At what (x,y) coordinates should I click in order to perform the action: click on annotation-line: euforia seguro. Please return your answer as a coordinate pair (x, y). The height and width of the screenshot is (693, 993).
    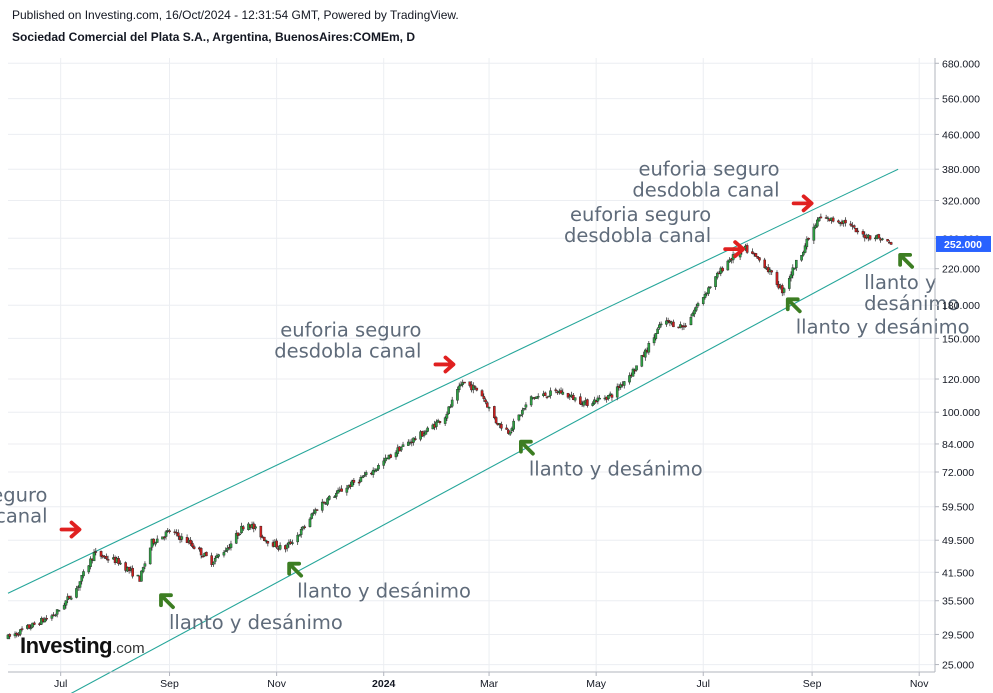
    Looking at the image, I should click on (23, 495).